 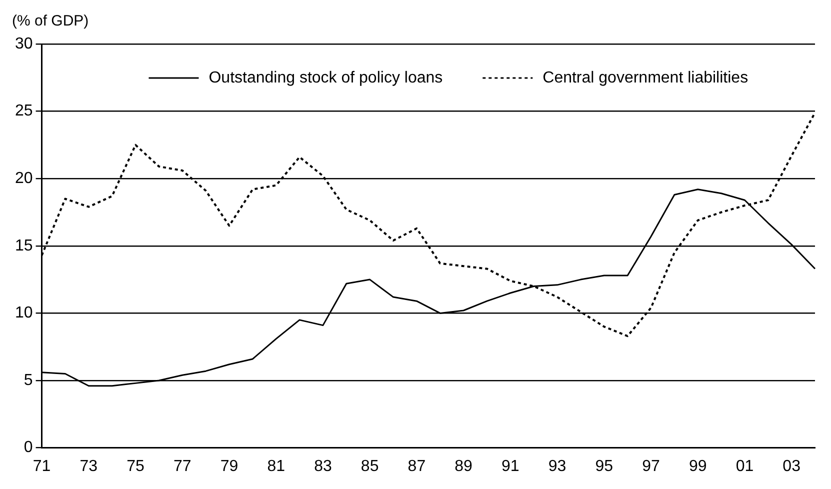 What do you see at coordinates (24, 111) in the screenshot?
I see `y-tick-label: 25` at bounding box center [24, 111].